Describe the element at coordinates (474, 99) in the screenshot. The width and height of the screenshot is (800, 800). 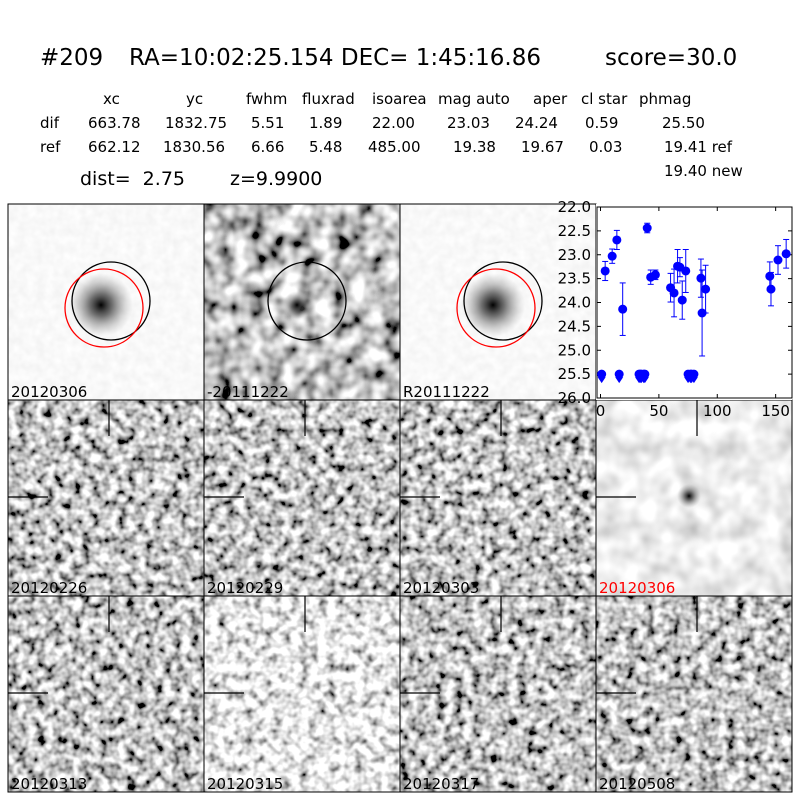
I see `column-header: mag auto` at that location.